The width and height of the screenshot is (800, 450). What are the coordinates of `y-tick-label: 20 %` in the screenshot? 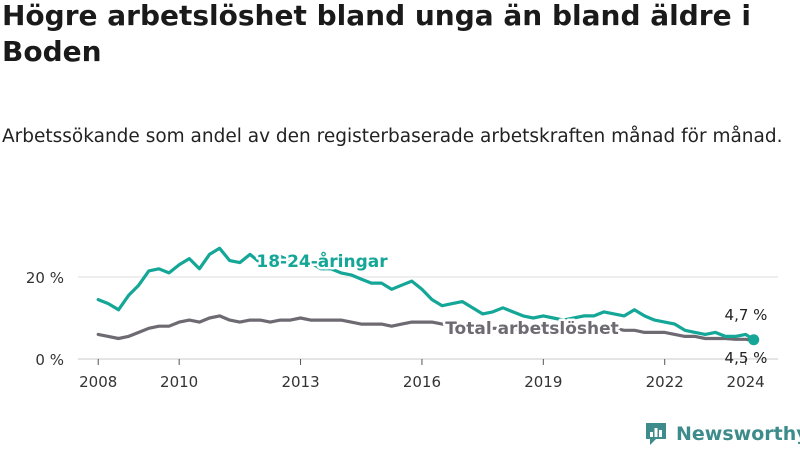 It's located at (45, 278).